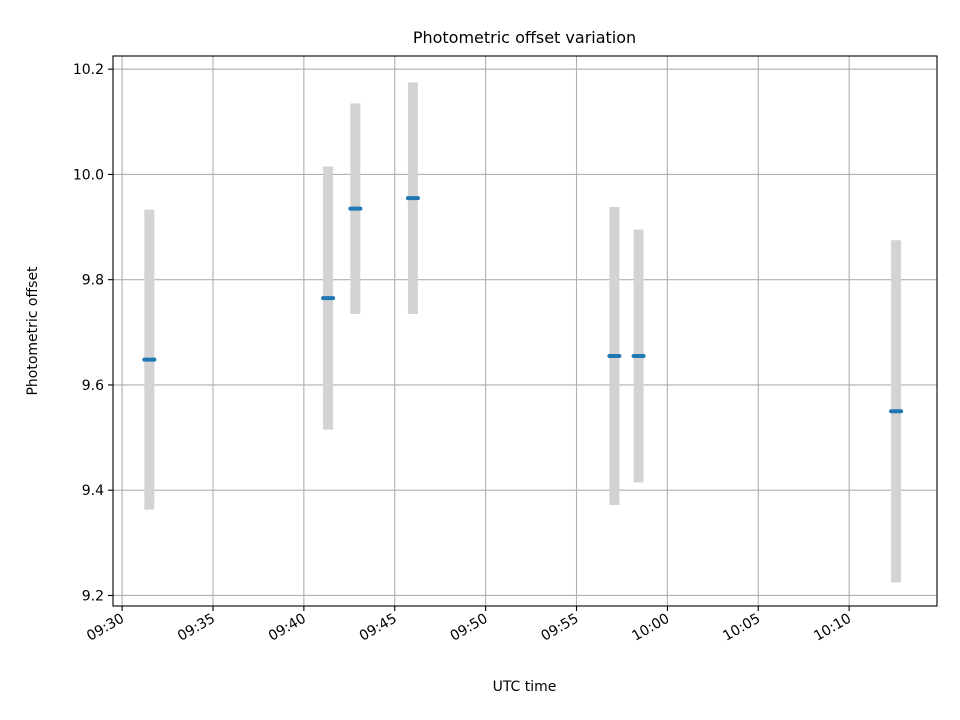 The width and height of the screenshot is (960, 720). Describe the element at coordinates (33, 331) in the screenshot. I see `y-axis-label: Photometric offset` at that location.